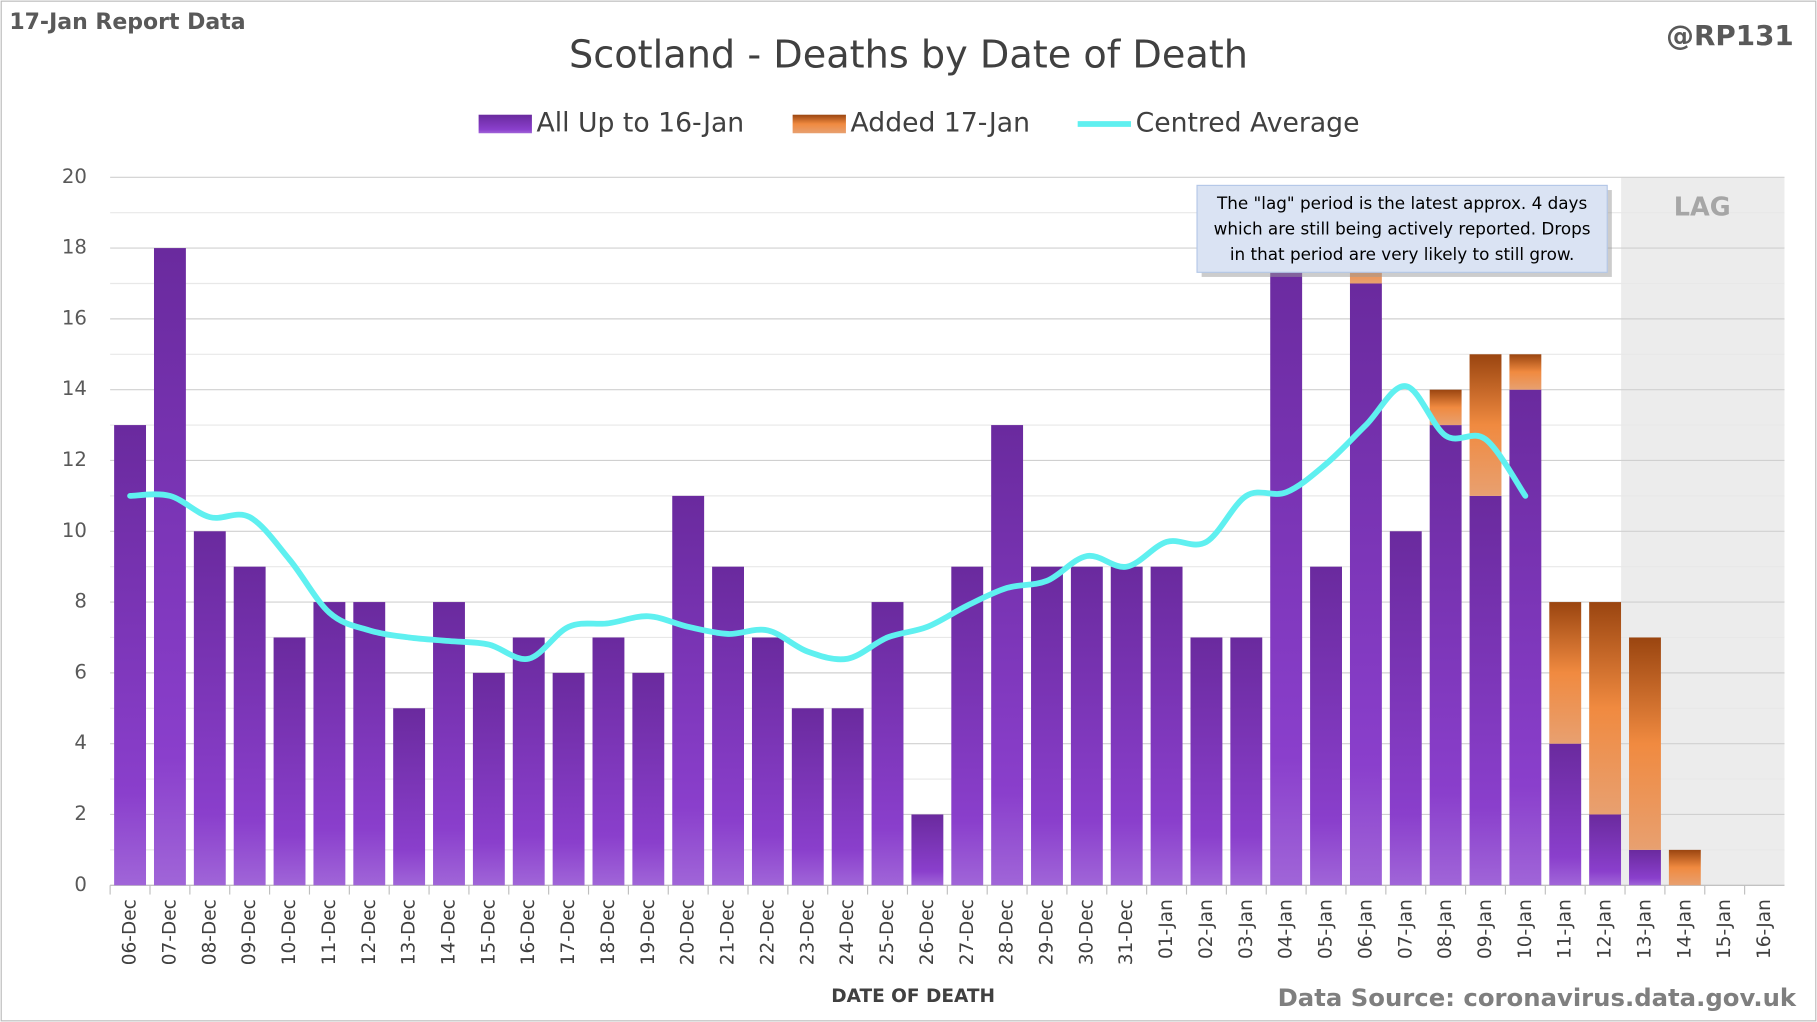  I want to click on x-tick-label: 11-Dec, so click(329, 932).